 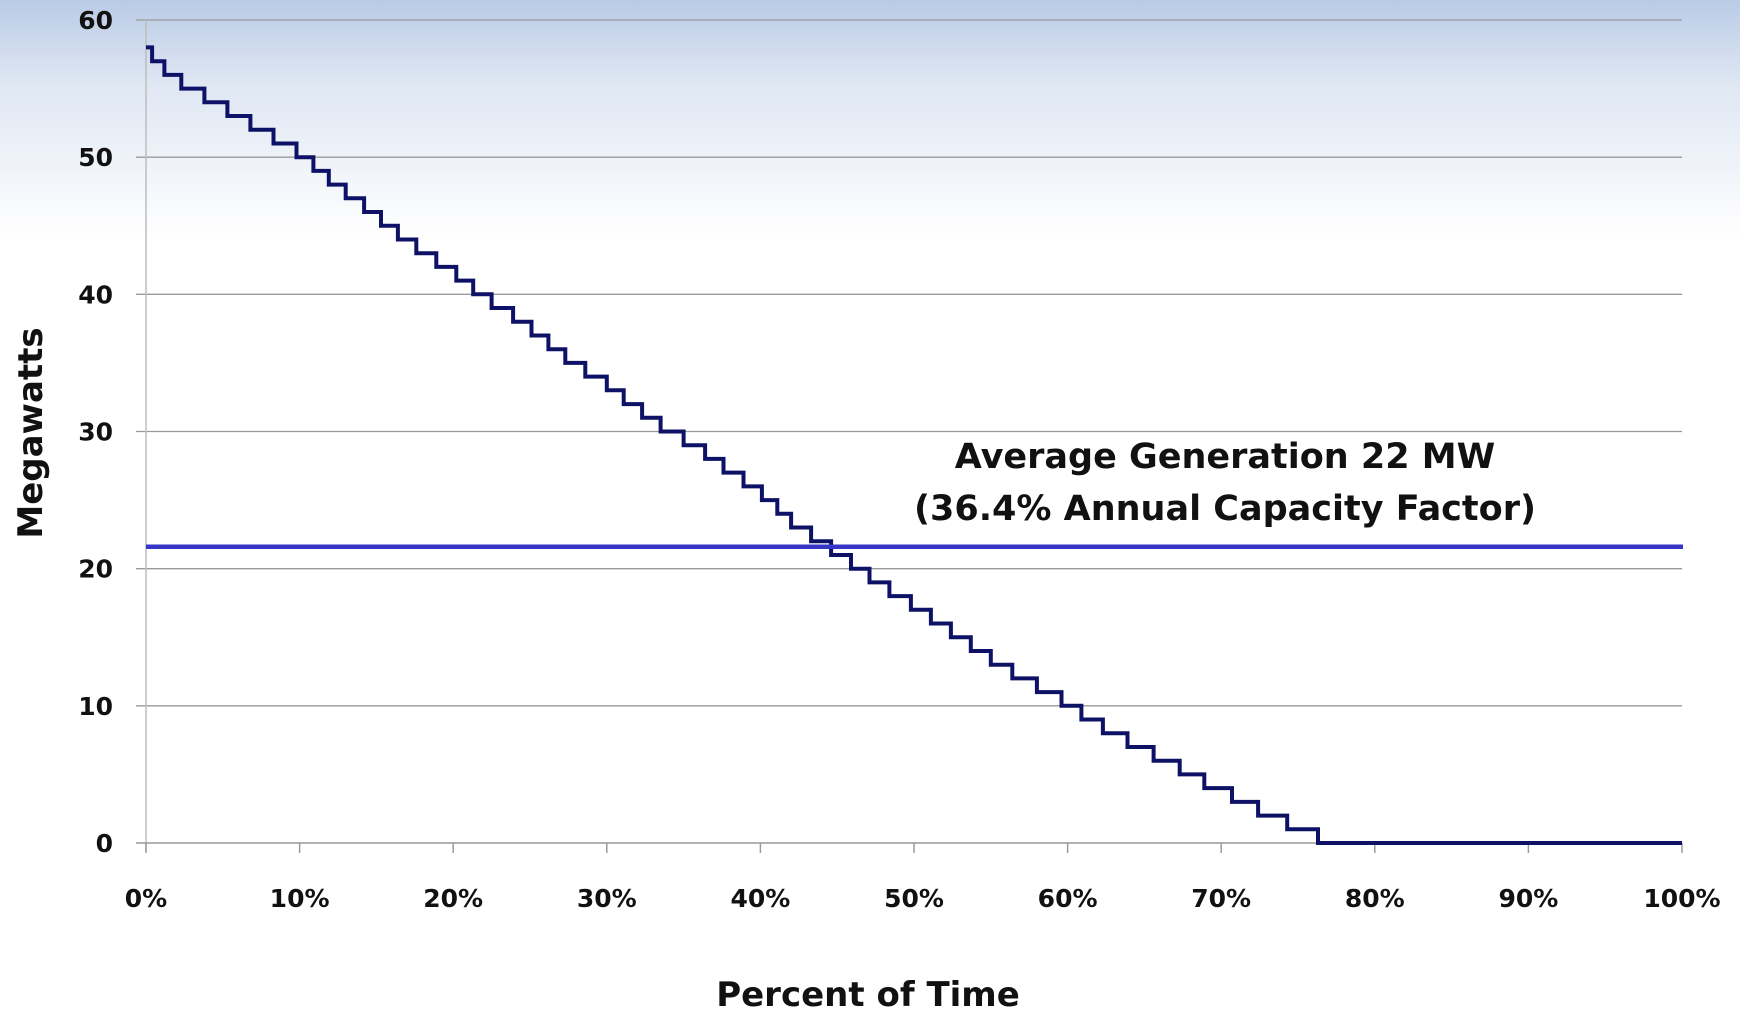 What do you see at coordinates (95, 294) in the screenshot?
I see `y-tick-label: 40` at bounding box center [95, 294].